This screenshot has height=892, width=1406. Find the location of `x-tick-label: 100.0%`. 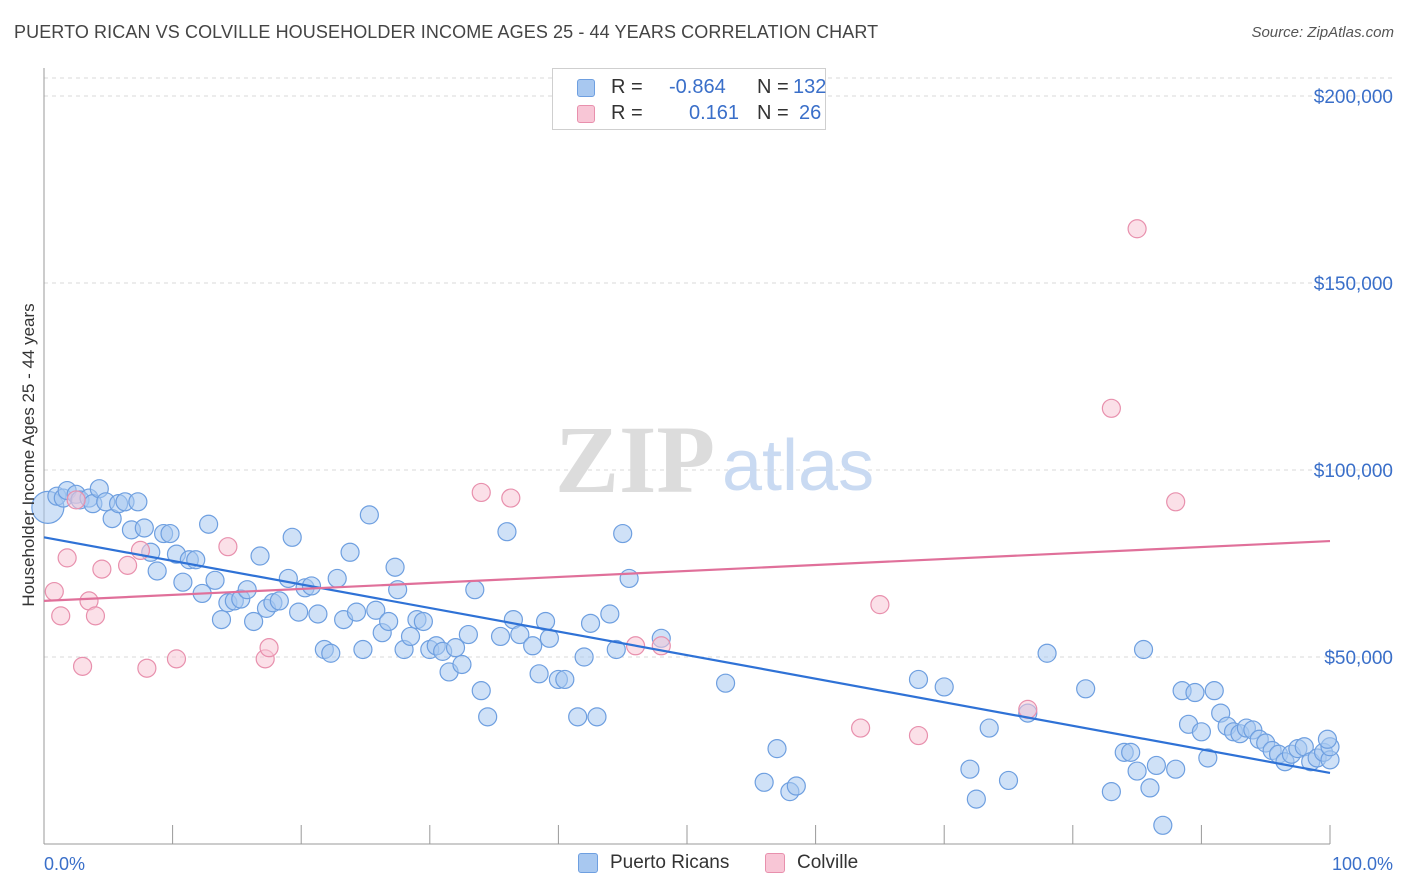

x-tick-label: 100.0% is located at coordinates (1362, 864).